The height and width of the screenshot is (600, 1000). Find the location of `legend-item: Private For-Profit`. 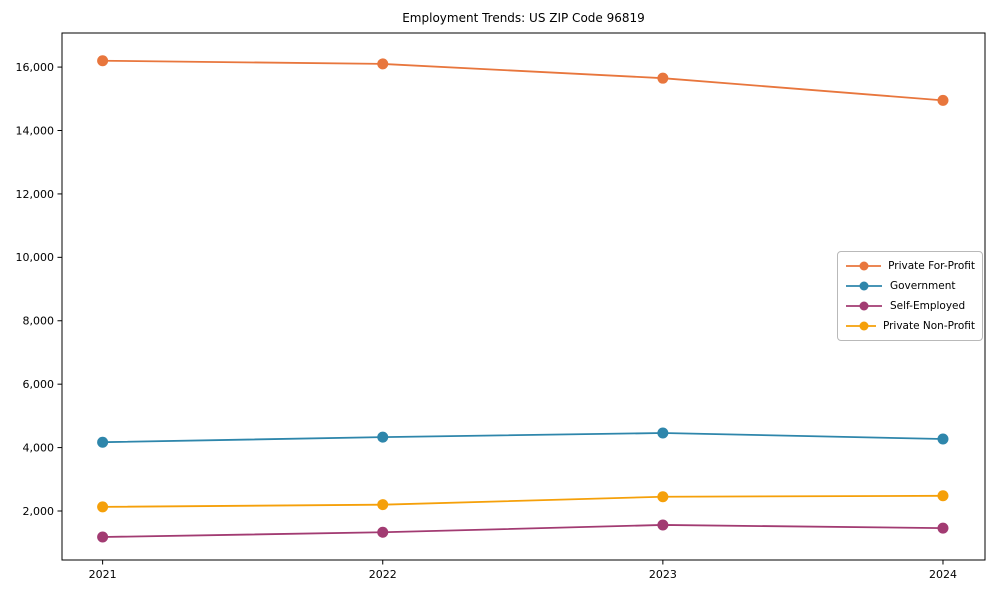

legend-item: Private For-Profit is located at coordinates (910, 266).